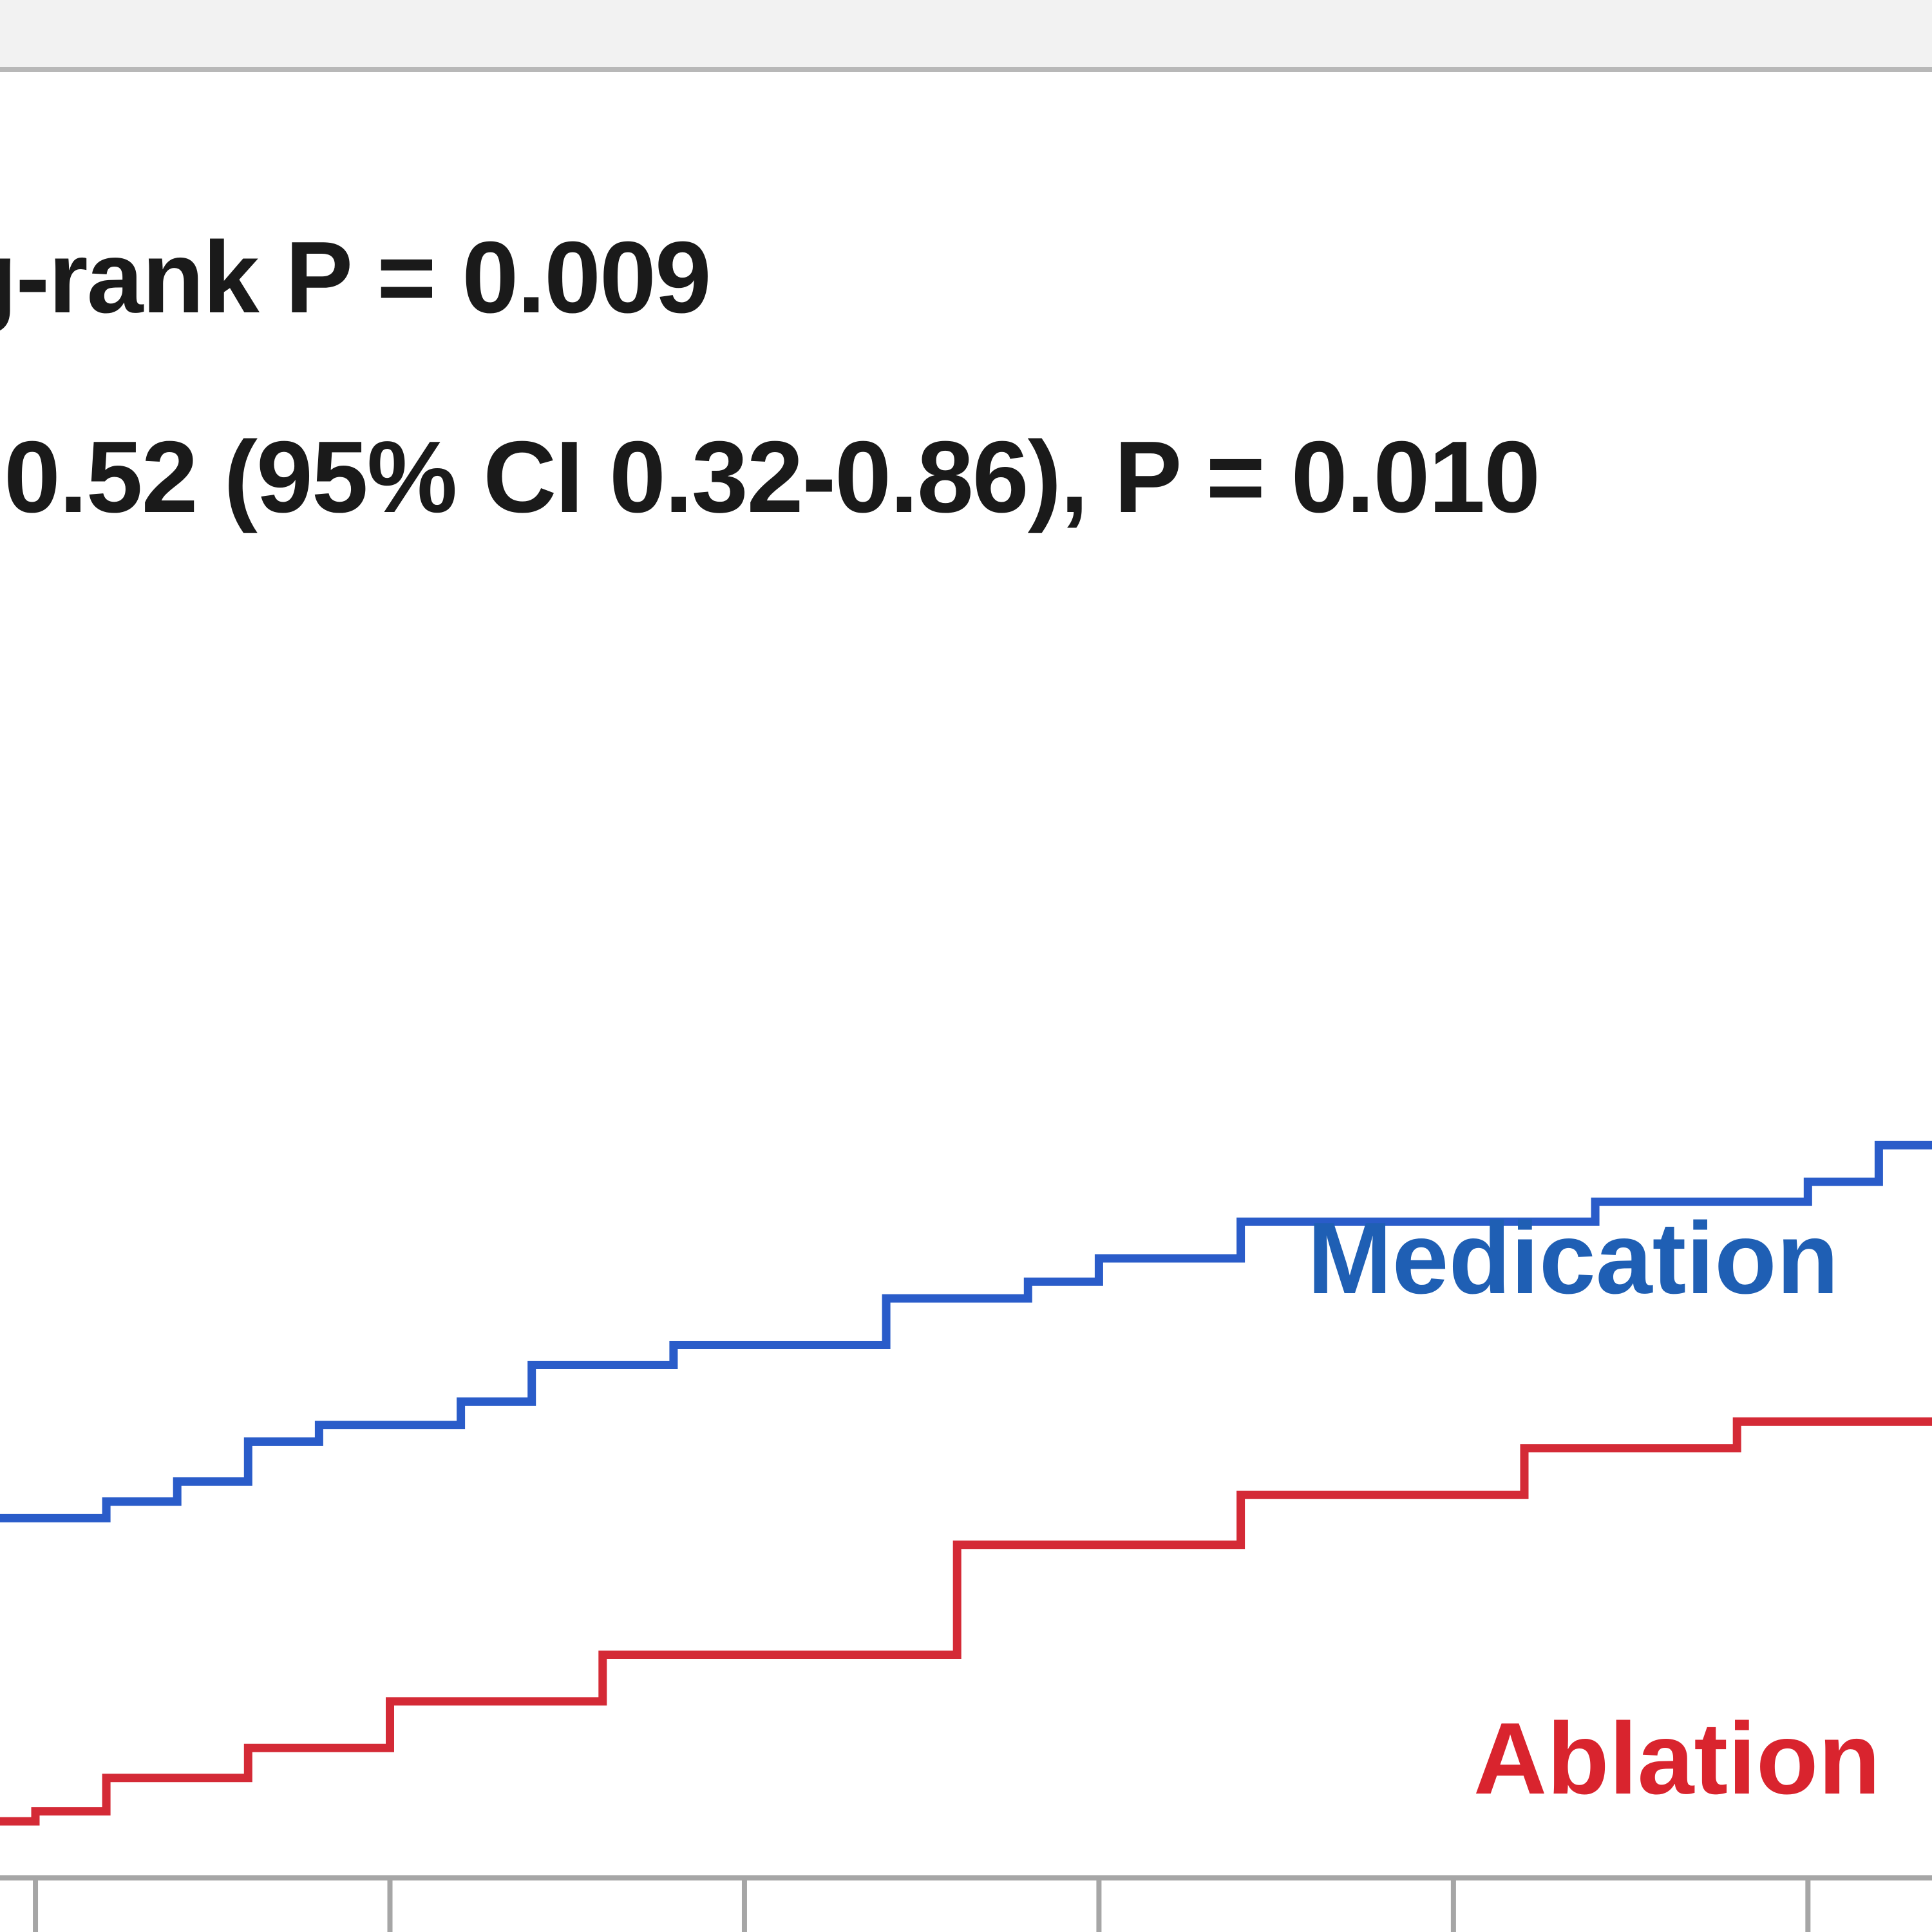 The height and width of the screenshot is (1932, 1932). What do you see at coordinates (966, 69) in the screenshot?
I see `figure-top-border` at bounding box center [966, 69].